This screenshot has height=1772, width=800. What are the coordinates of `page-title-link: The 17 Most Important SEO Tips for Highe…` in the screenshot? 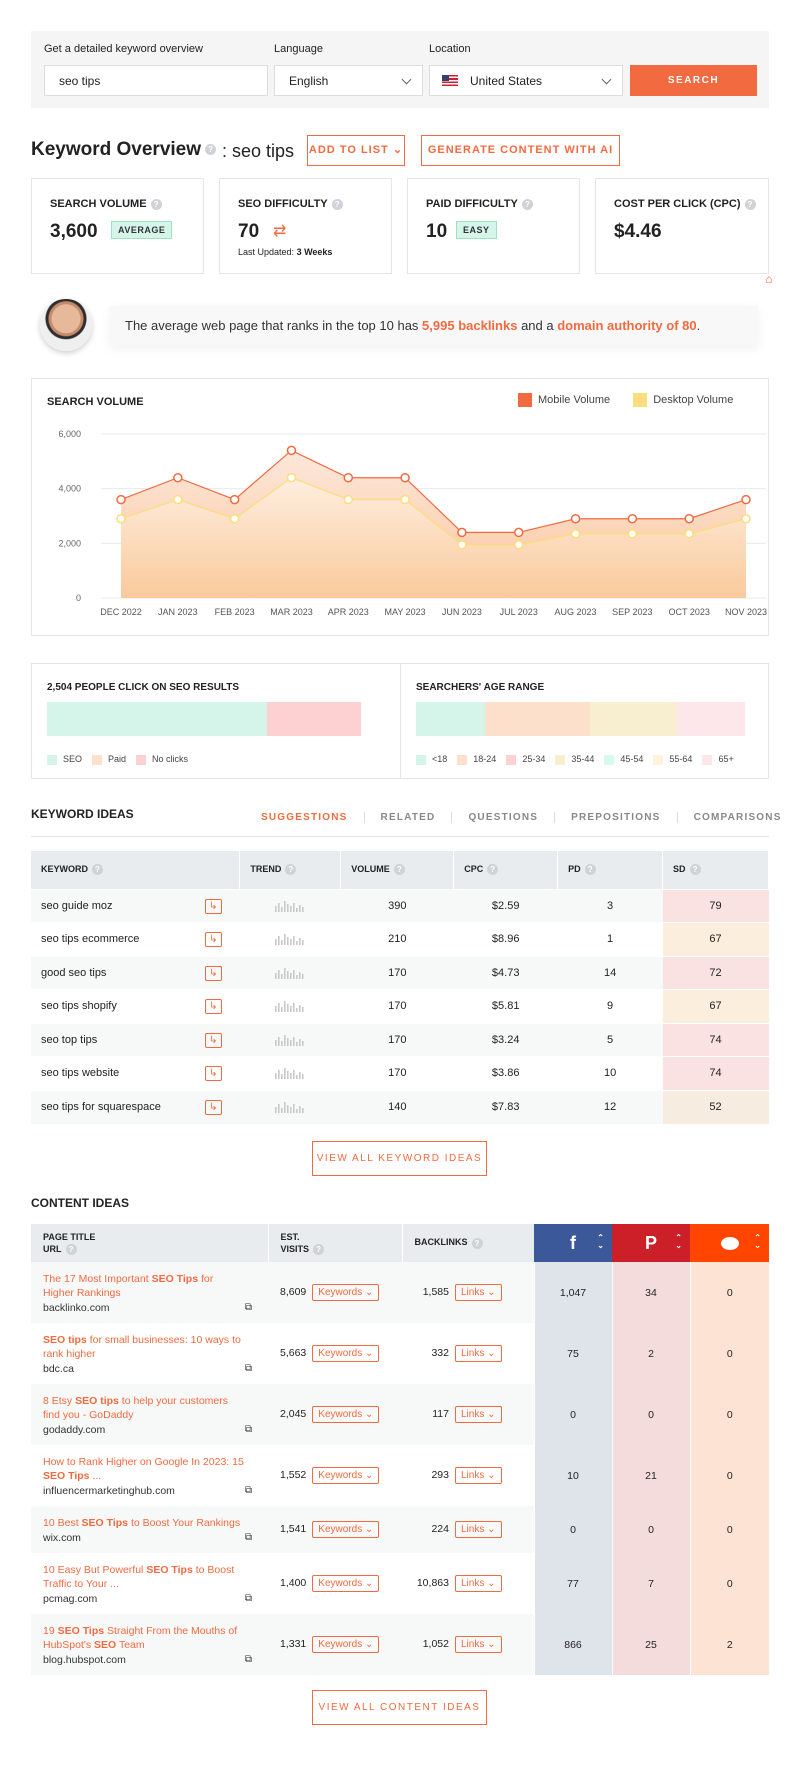 It's located at (128, 1285).